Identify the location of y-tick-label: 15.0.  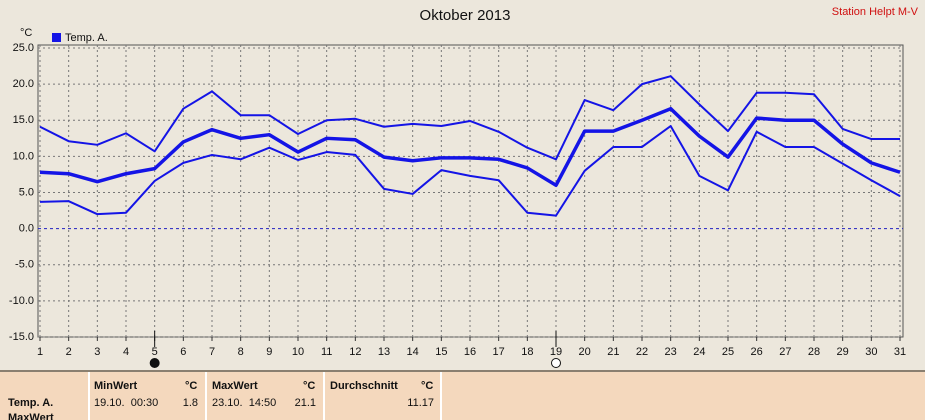
(23, 120).